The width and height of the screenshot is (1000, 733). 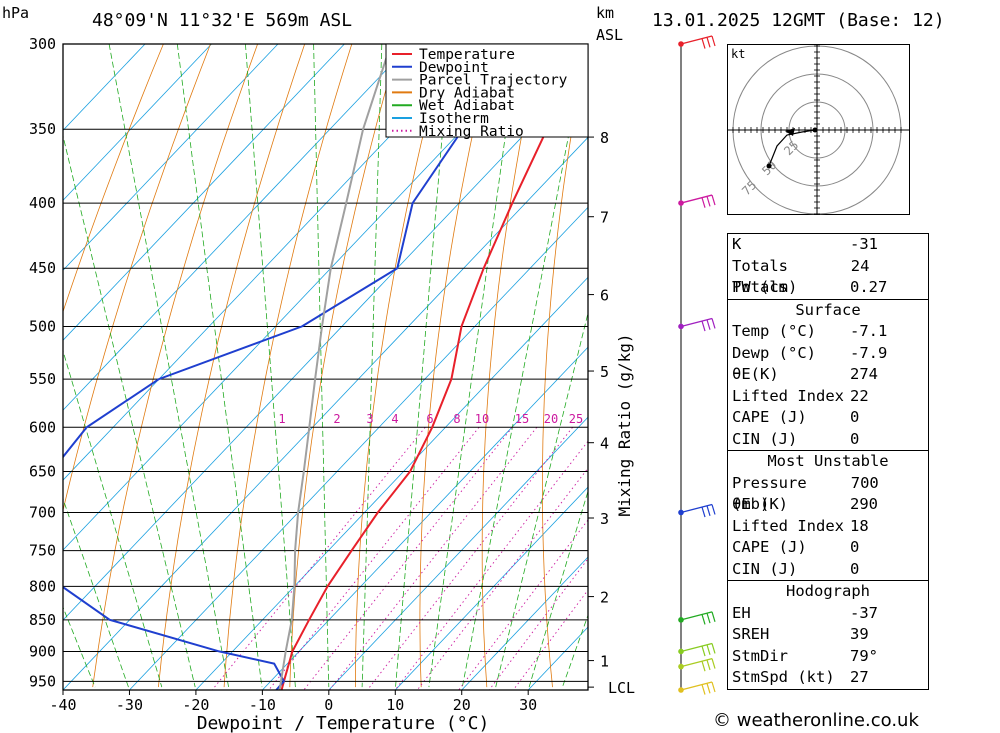 What do you see at coordinates (869, 331) in the screenshot?
I see `surface-temp: -7.1` at bounding box center [869, 331].